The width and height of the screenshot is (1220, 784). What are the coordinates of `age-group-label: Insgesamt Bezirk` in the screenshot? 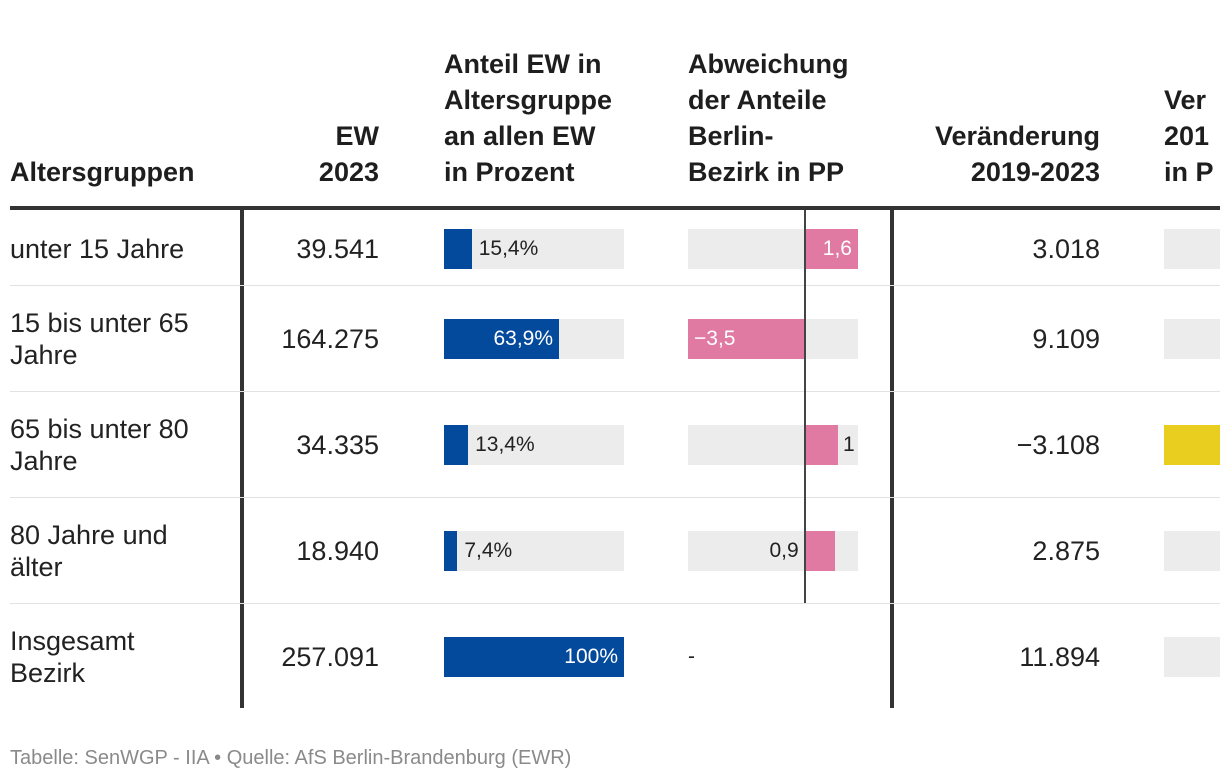 It's located at (72, 657).